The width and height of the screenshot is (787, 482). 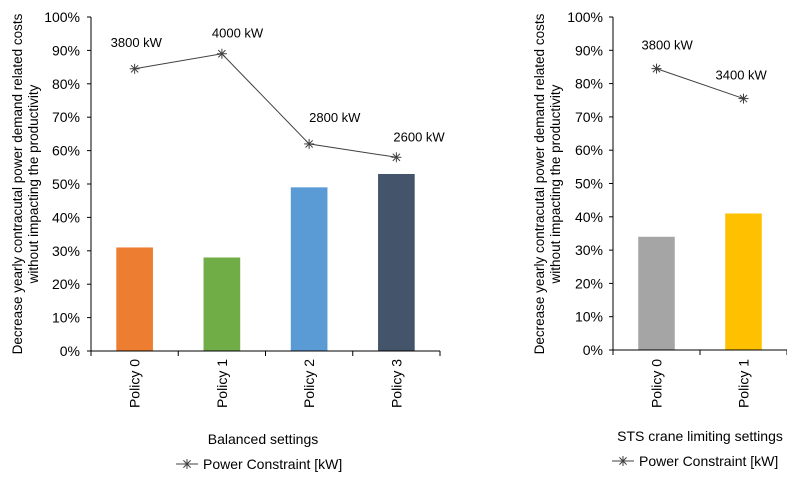 What do you see at coordinates (263, 439) in the screenshot?
I see `x-axis-title: Balanced settings` at bounding box center [263, 439].